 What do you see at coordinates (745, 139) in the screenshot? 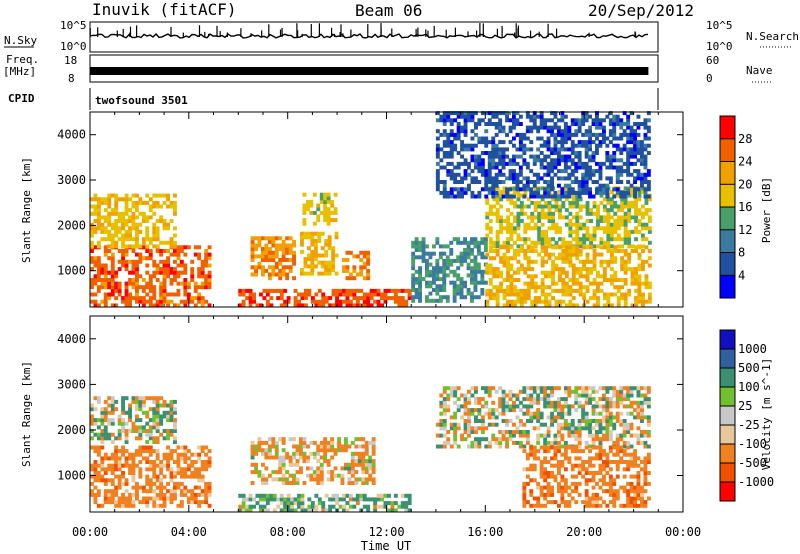
I see `colorbar-tick-label: 28` at bounding box center [745, 139].